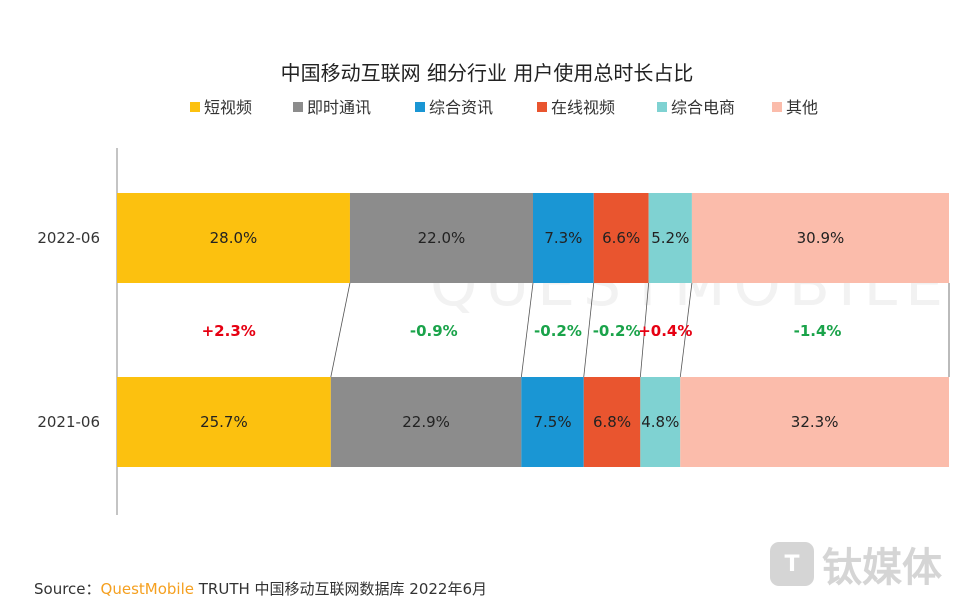 Image resolution: width=974 pixels, height=610 pixels. I want to click on watermark-logo: T 钛媒体, so click(856, 564).